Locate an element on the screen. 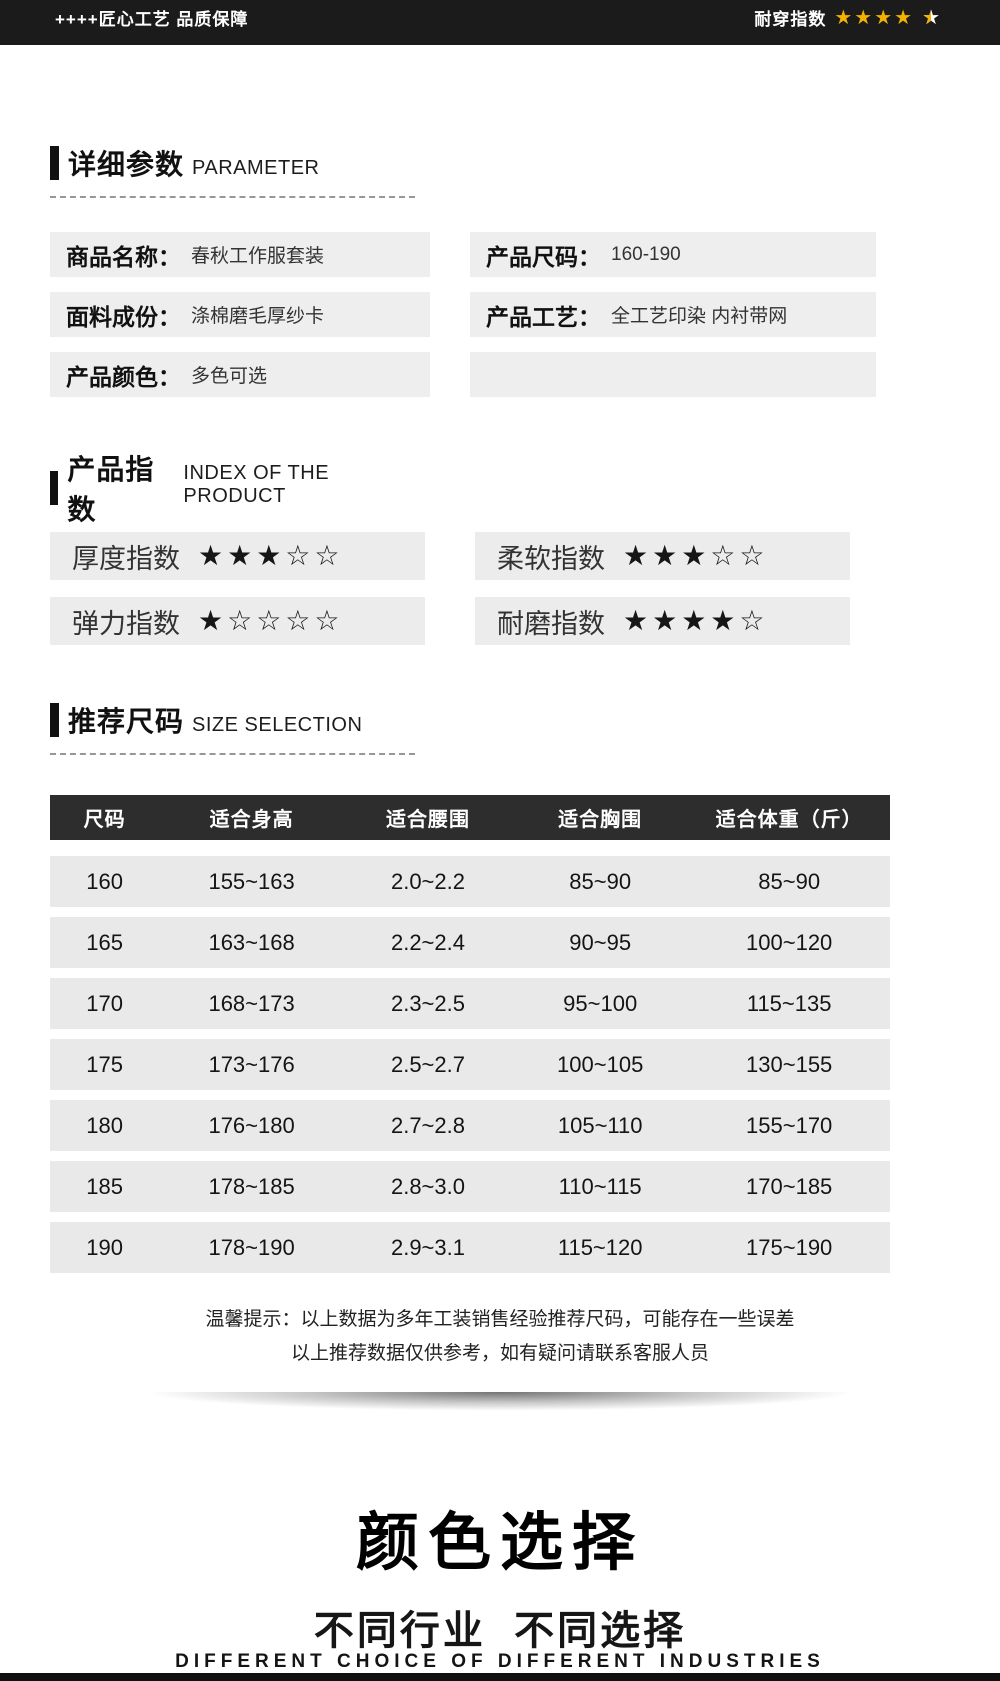 The image size is (1000, 1681). table-header-cell: 适合身高 is located at coordinates (251, 820).